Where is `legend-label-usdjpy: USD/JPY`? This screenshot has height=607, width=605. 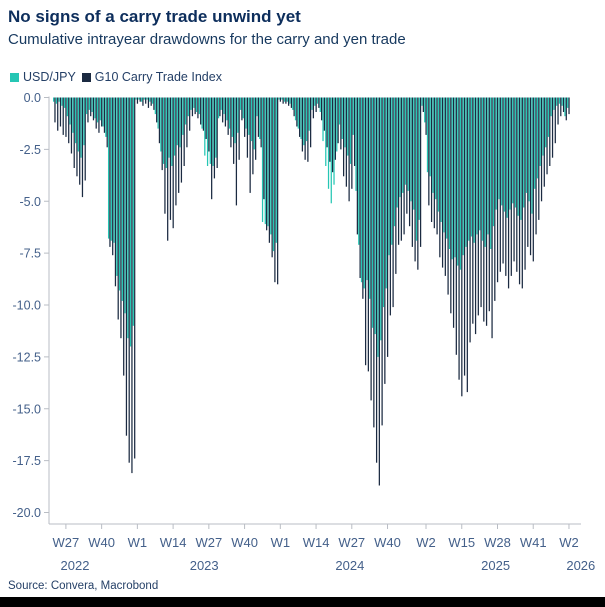 legend-label-usdjpy: USD/JPY is located at coordinates (49, 77).